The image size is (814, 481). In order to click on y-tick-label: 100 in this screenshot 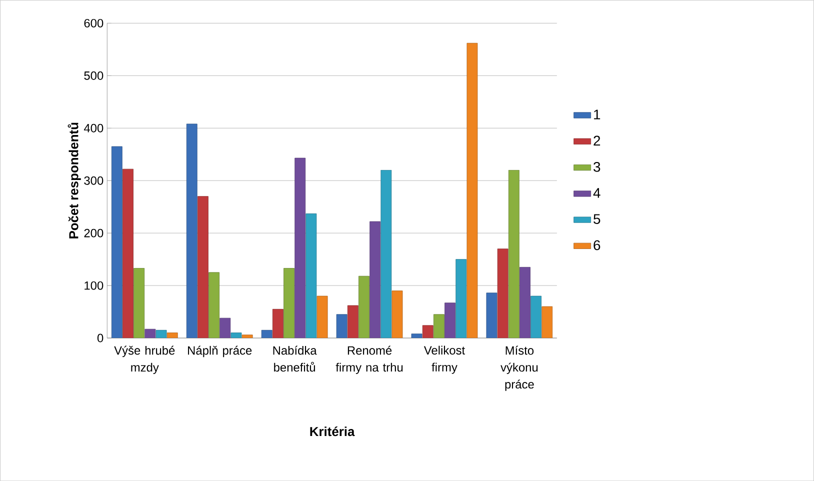, I will do `click(94, 285)`.